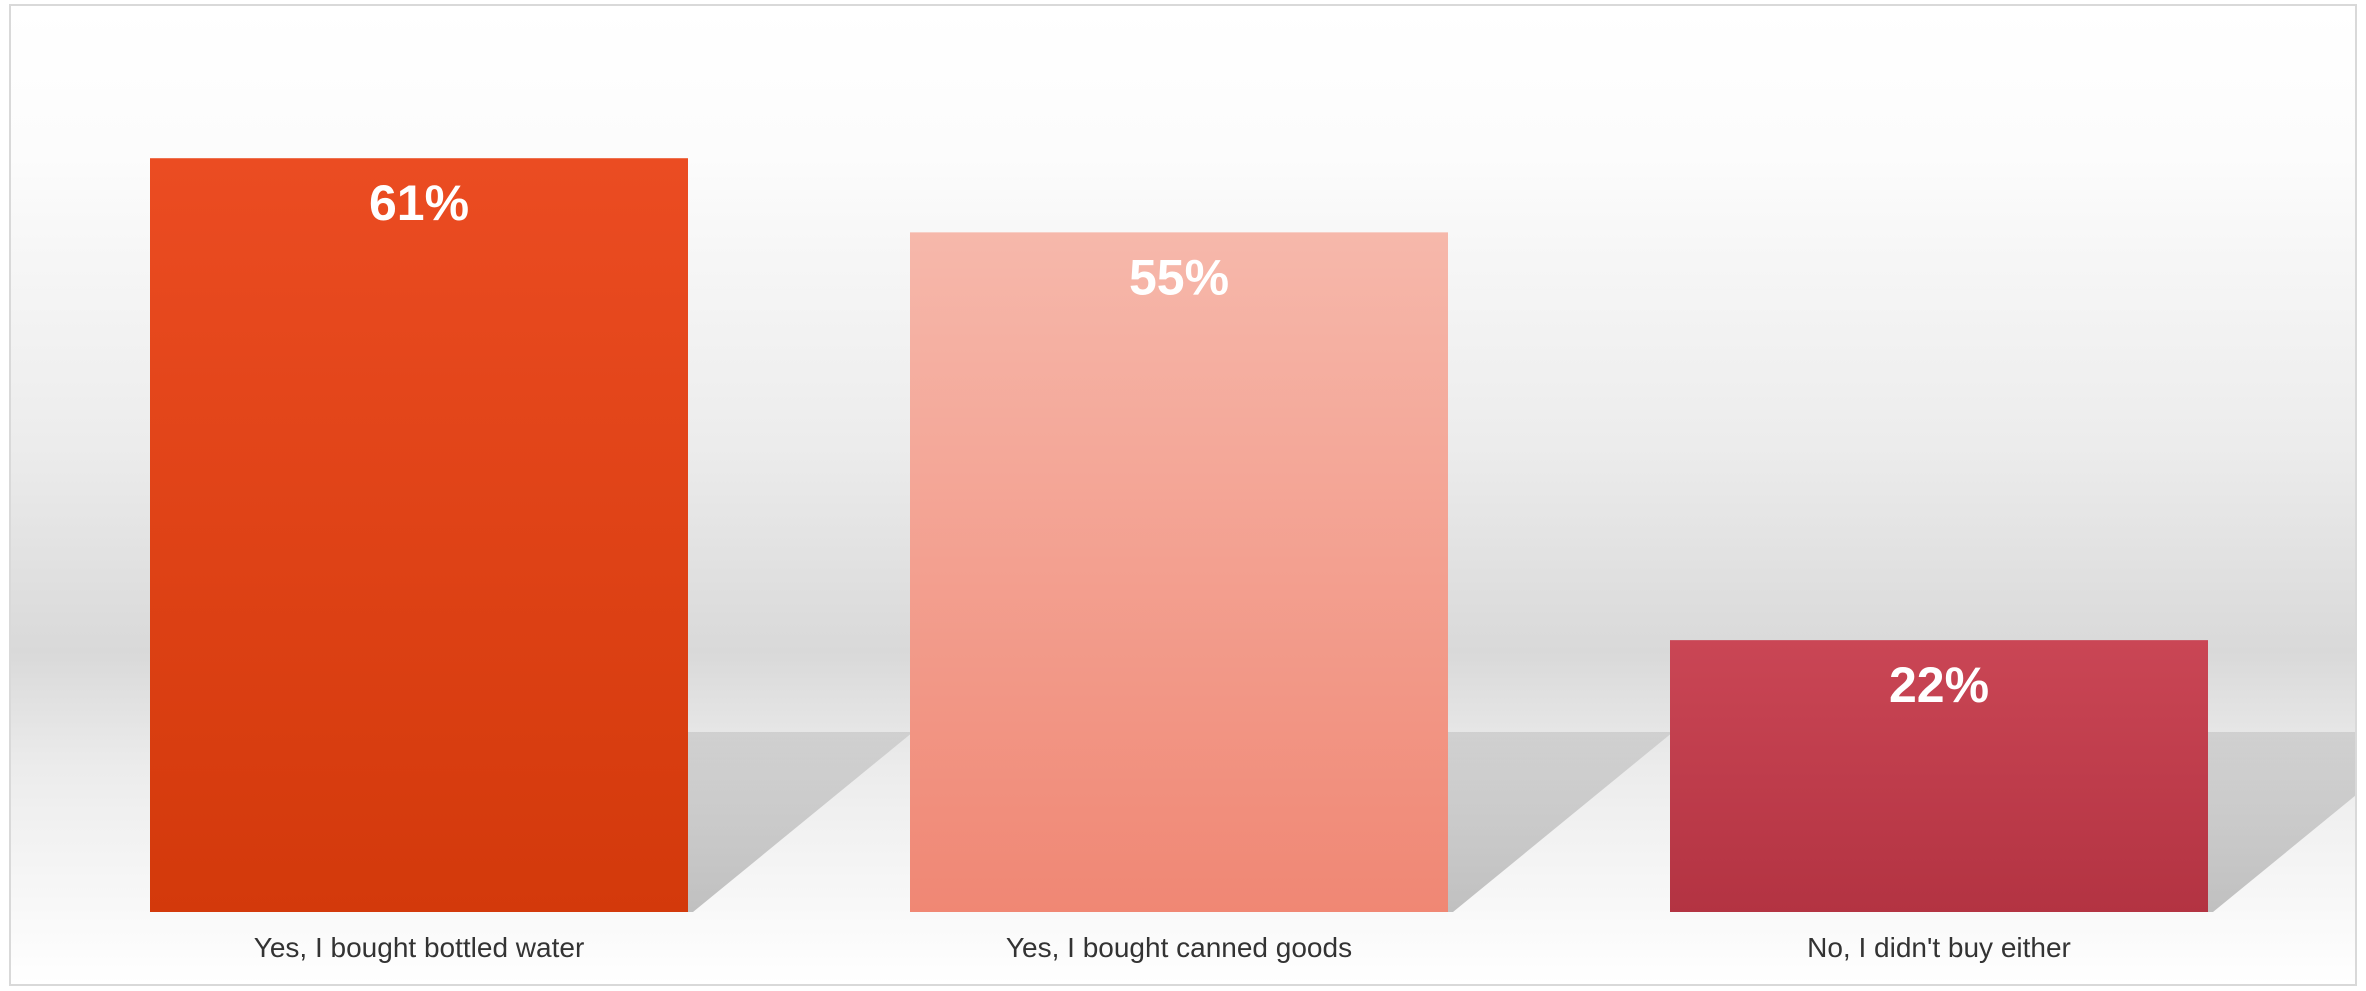  I want to click on bar-shadows, so click(1521, 822).